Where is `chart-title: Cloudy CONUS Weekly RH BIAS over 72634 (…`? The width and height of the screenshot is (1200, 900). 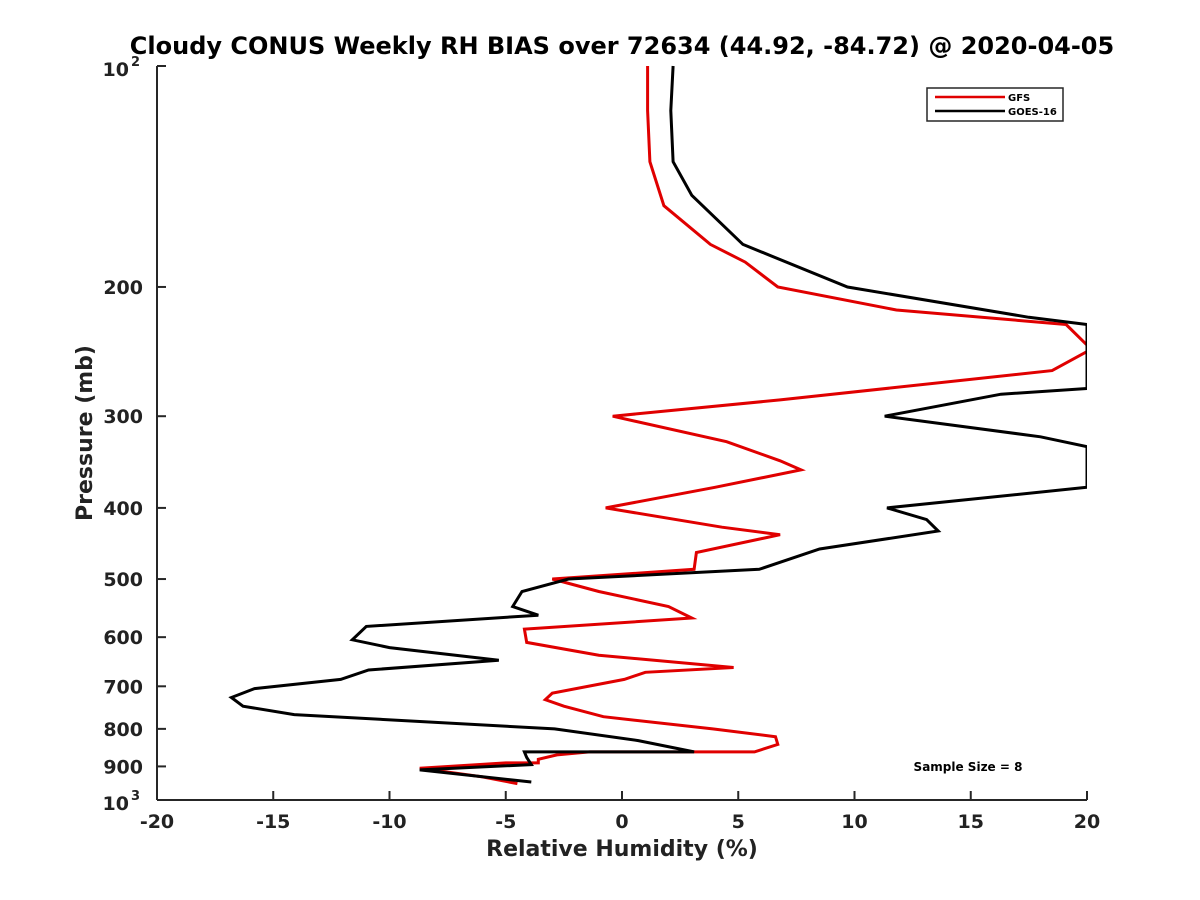 chart-title: Cloudy CONUS Weekly RH BIAS over 72634 (… is located at coordinates (622, 46).